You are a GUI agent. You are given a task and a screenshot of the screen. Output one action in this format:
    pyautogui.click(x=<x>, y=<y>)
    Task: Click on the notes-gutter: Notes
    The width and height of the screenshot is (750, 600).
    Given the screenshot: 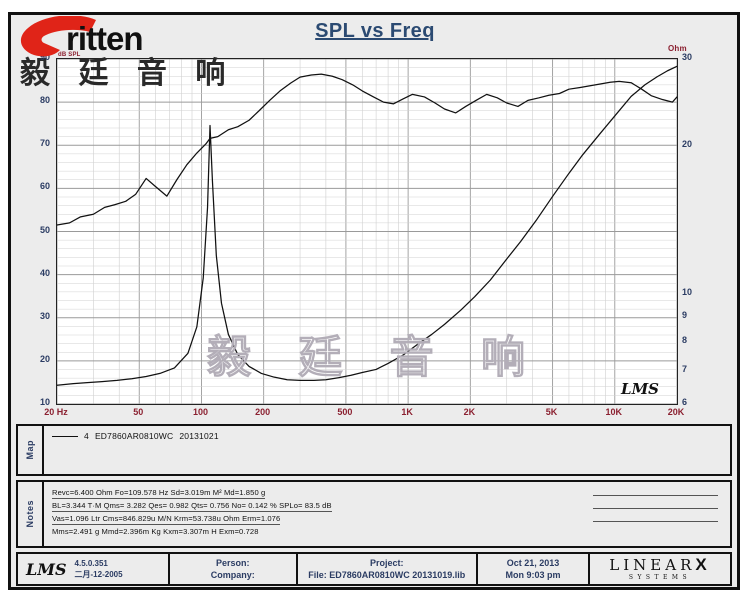 What is the action you would take?
    pyautogui.click(x=31, y=514)
    